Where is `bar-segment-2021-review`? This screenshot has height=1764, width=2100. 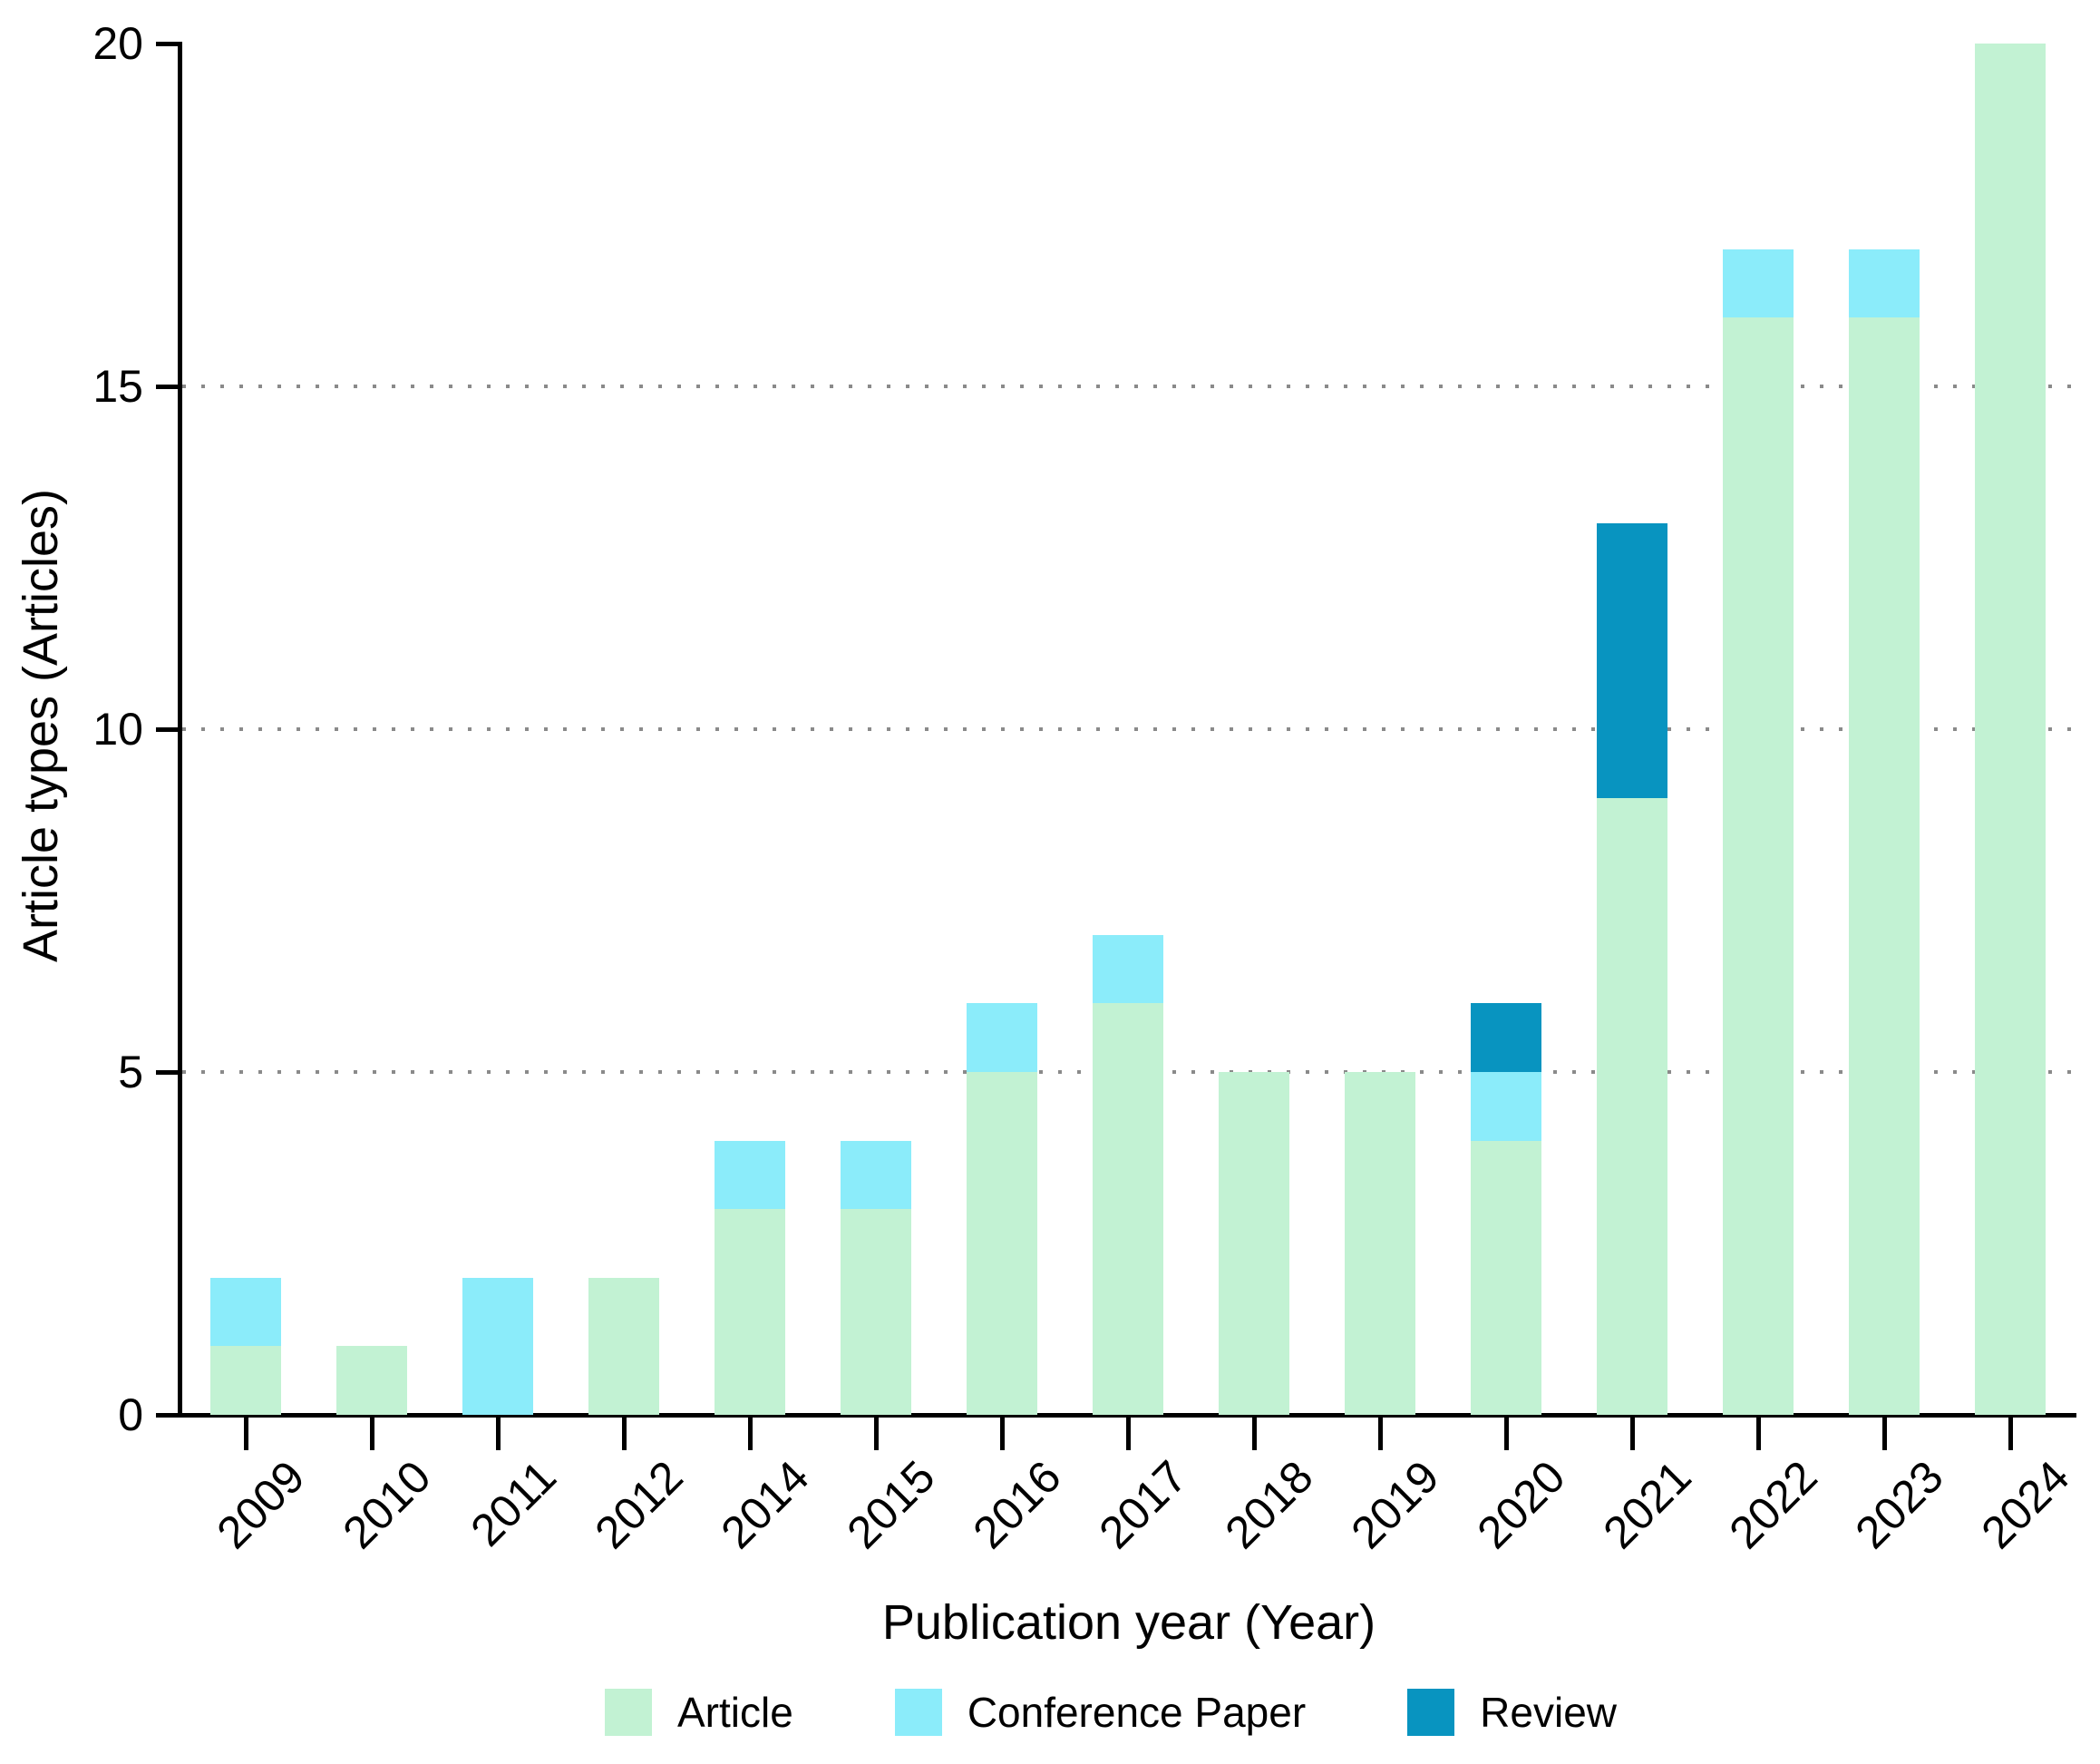 bar-segment-2021-review is located at coordinates (1632, 660).